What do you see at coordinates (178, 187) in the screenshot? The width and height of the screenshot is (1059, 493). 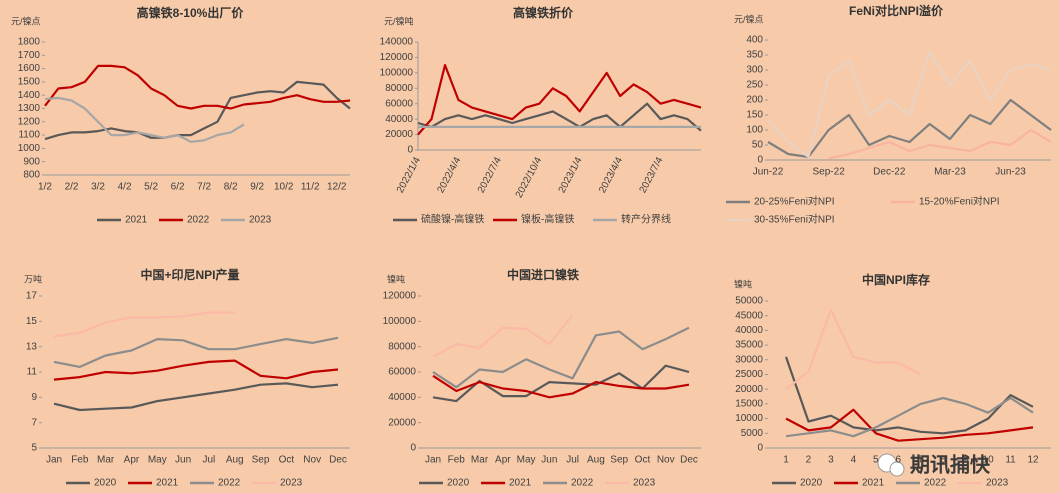 I see `x-tick-label: 6/2` at bounding box center [178, 187].